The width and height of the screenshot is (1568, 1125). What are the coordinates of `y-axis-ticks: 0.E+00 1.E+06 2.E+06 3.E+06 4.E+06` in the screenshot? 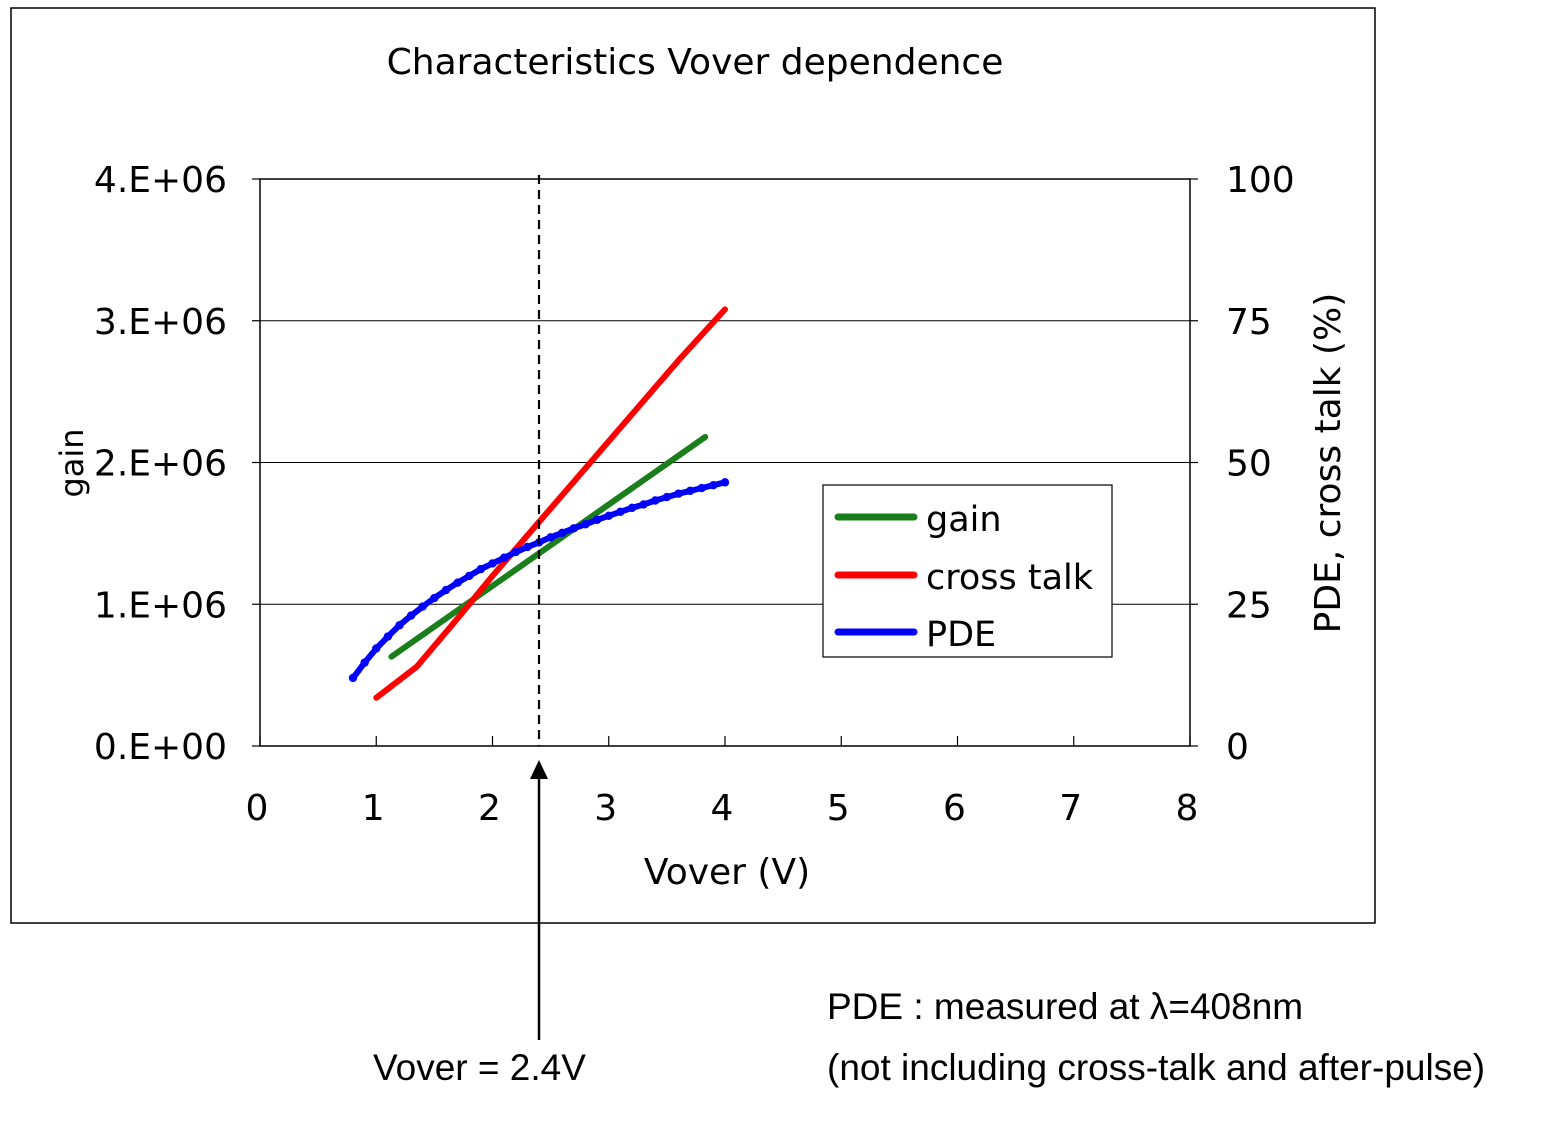 It's located at (177, 464).